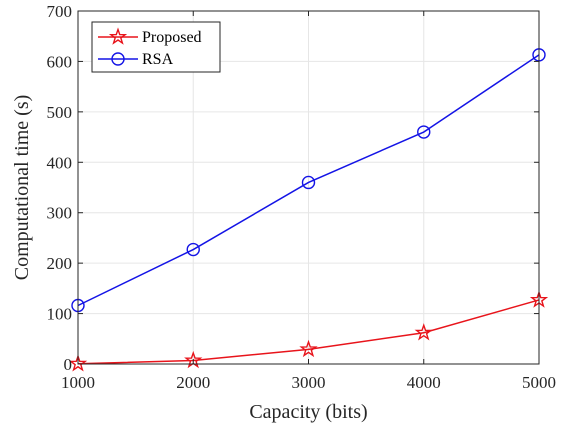 The width and height of the screenshot is (576, 425). I want to click on y-tick-label: 600, so click(60, 61).